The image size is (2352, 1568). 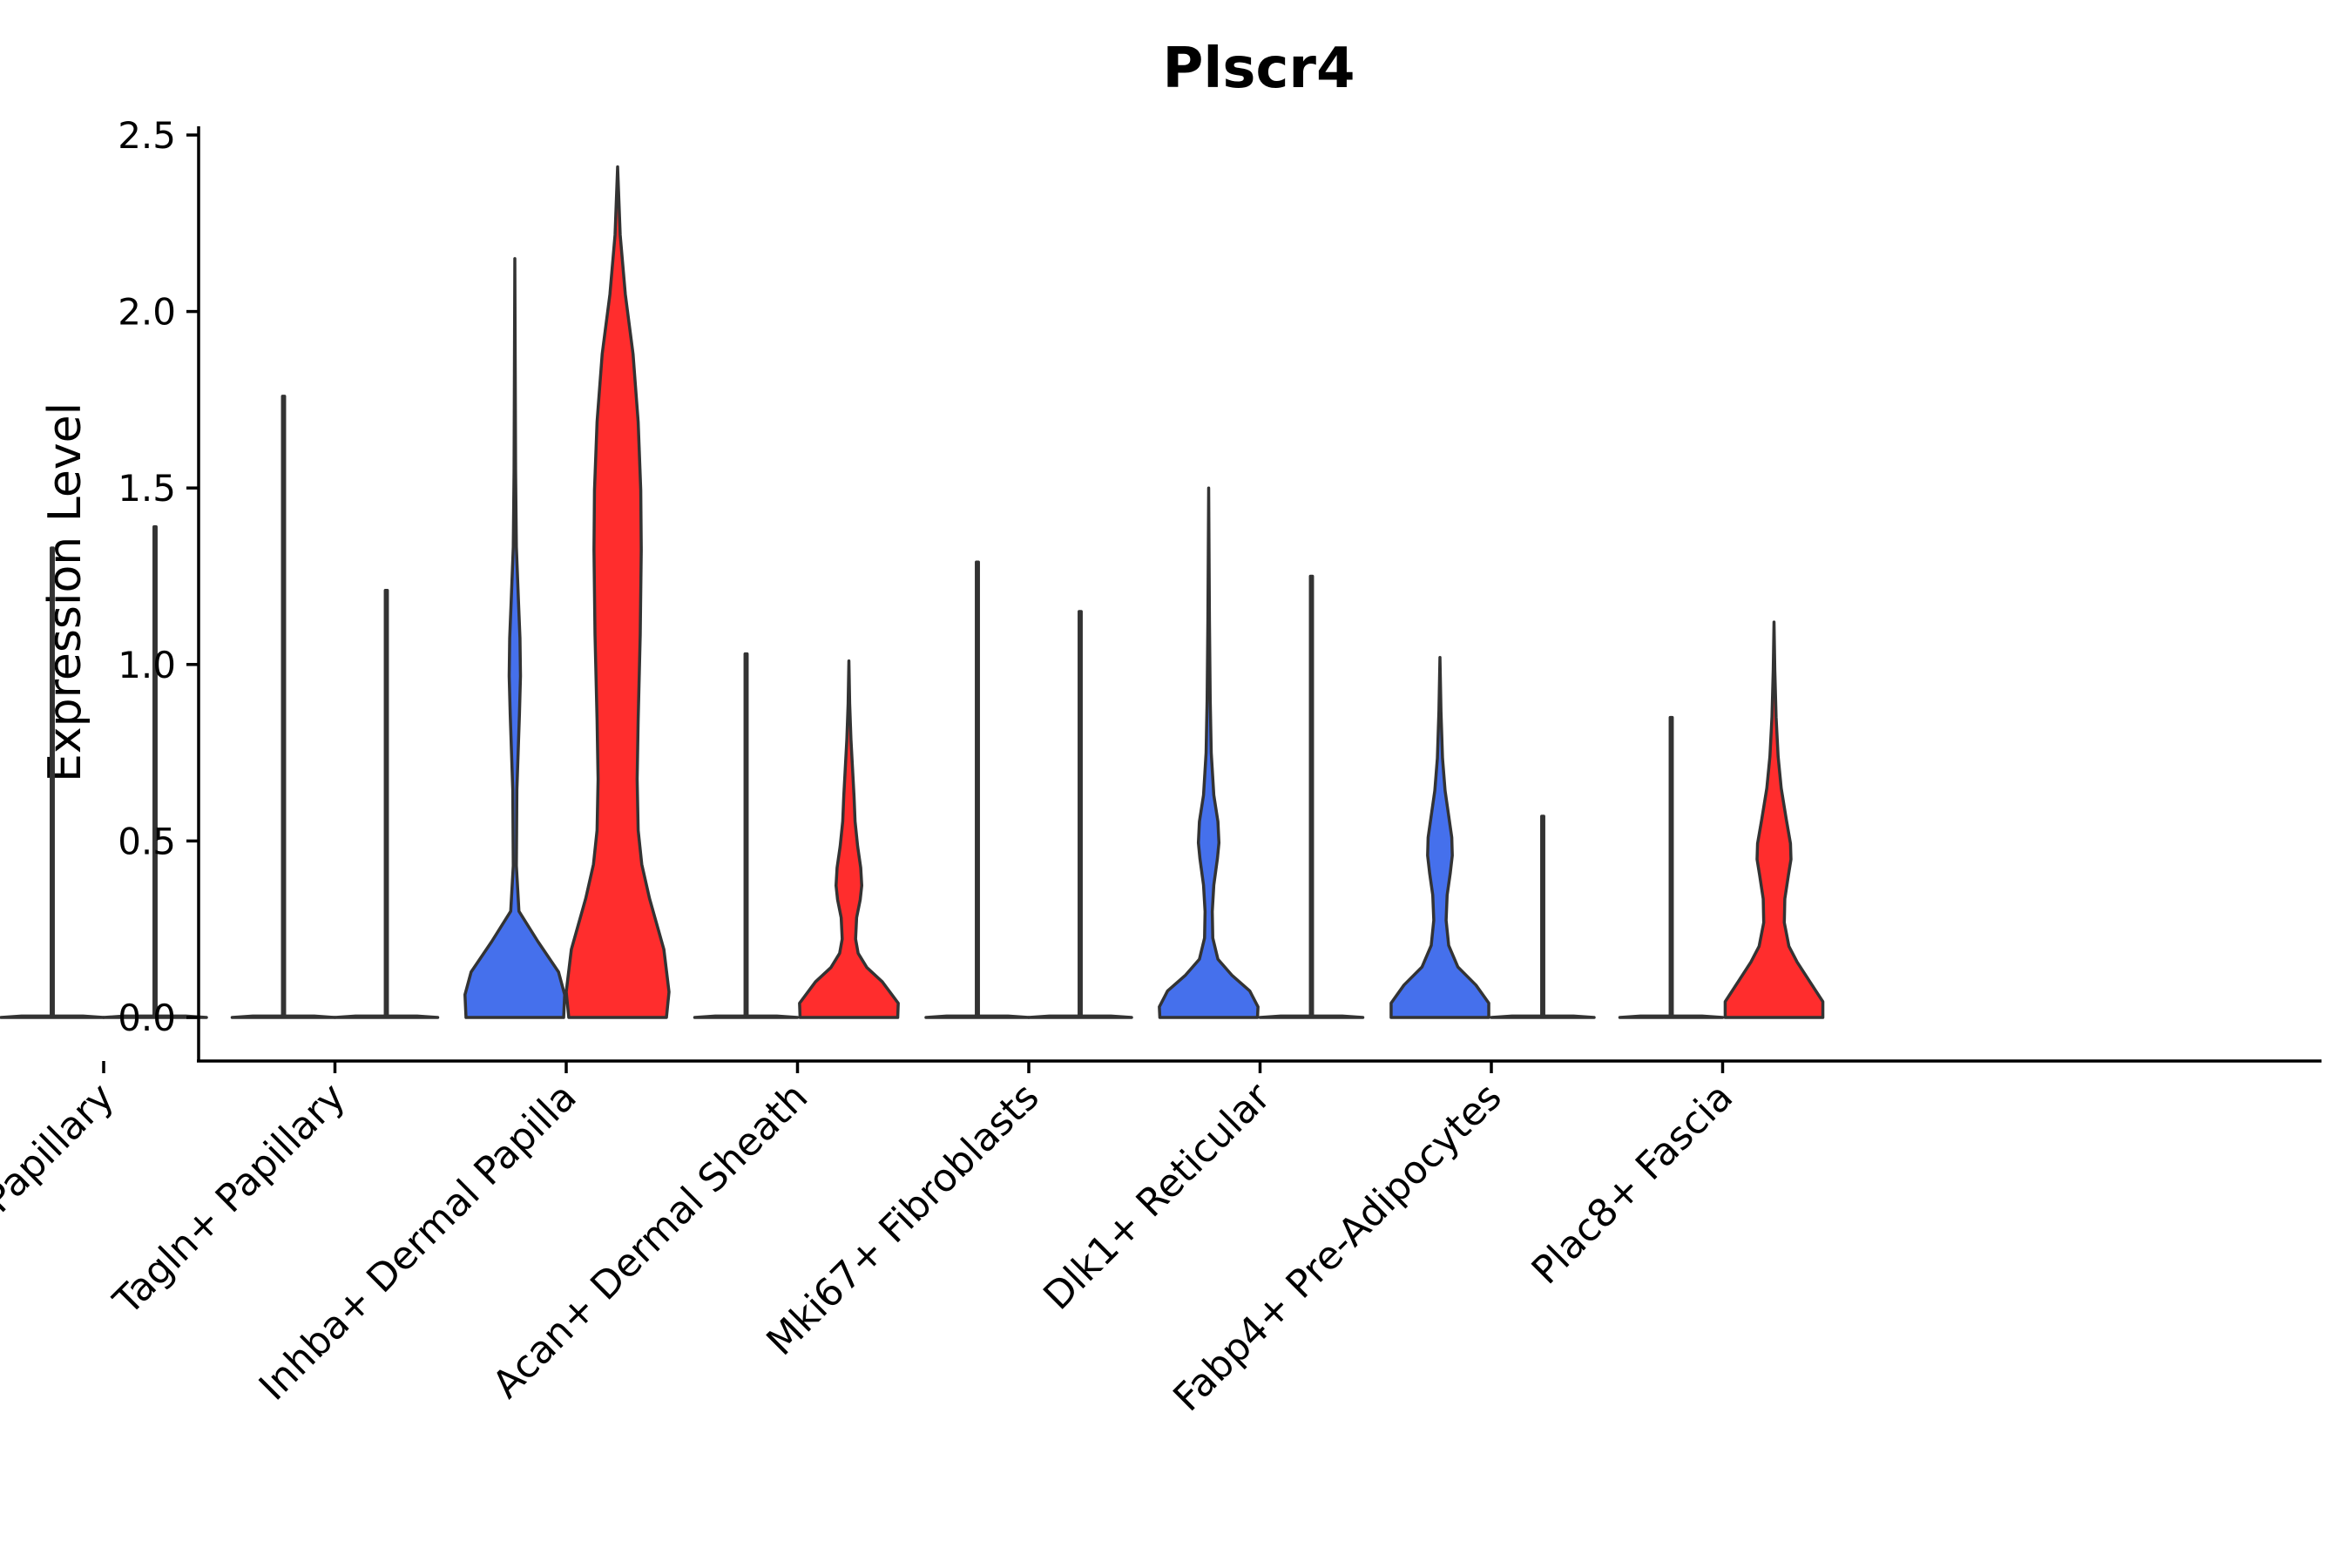 What do you see at coordinates (147, 489) in the screenshot?
I see `y-tick-label: 1.5` at bounding box center [147, 489].